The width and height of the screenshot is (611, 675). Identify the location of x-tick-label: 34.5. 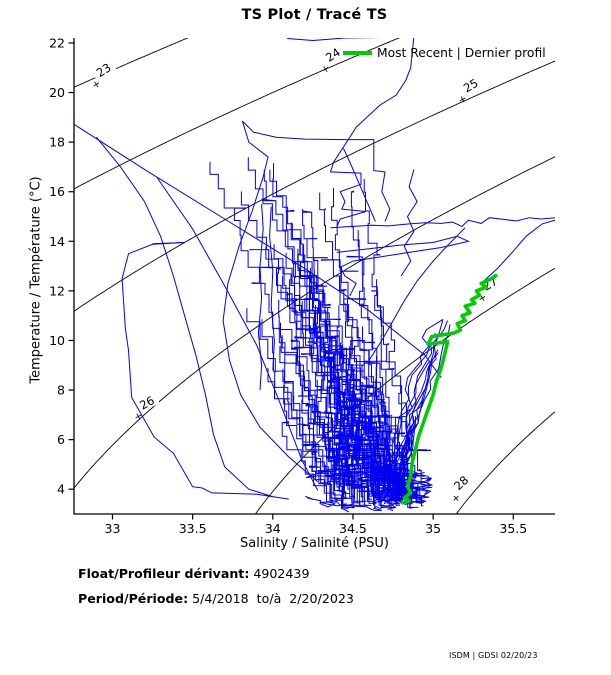
(353, 528).